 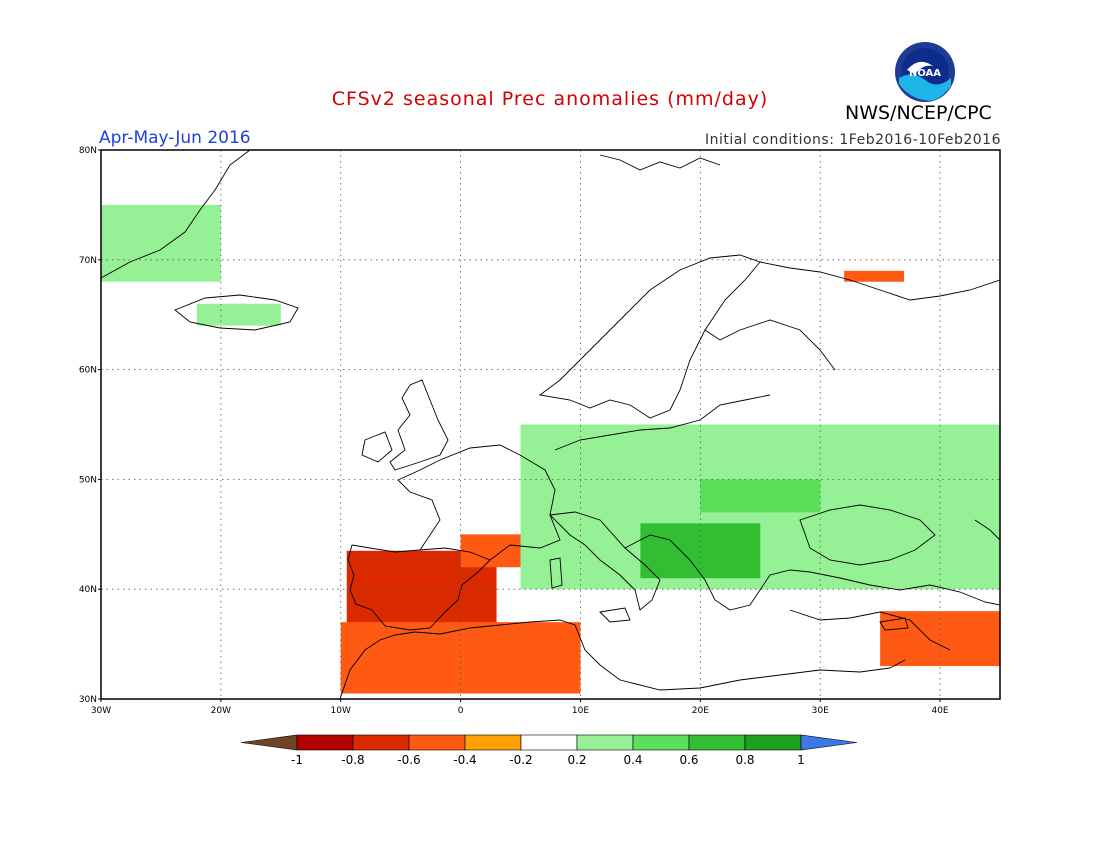 I want to click on chart-title: CFSv2 seasonal Prec anomalies (mm/day), so click(x=550, y=99).